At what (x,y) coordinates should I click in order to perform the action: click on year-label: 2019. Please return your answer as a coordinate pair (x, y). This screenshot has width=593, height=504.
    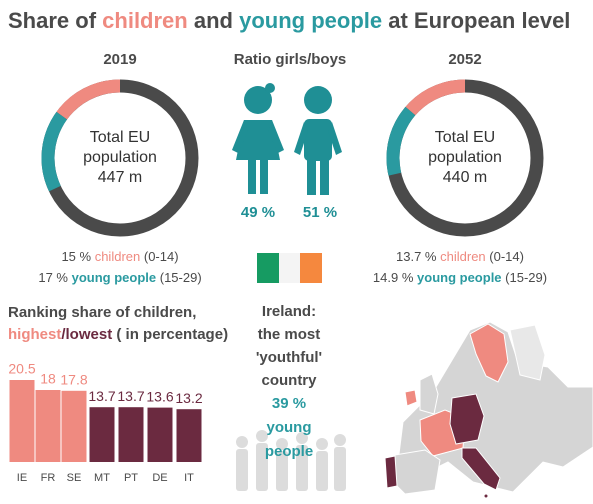
    Looking at the image, I should click on (119, 59).